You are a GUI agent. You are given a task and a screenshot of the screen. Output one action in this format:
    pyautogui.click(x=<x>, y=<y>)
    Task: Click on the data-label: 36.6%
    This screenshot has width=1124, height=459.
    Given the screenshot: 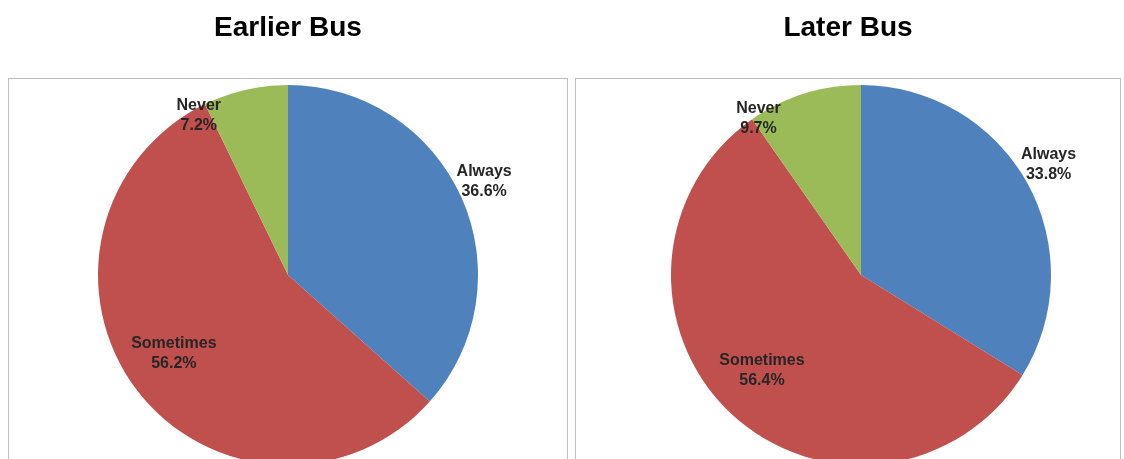 What is the action you would take?
    pyautogui.click(x=484, y=190)
    